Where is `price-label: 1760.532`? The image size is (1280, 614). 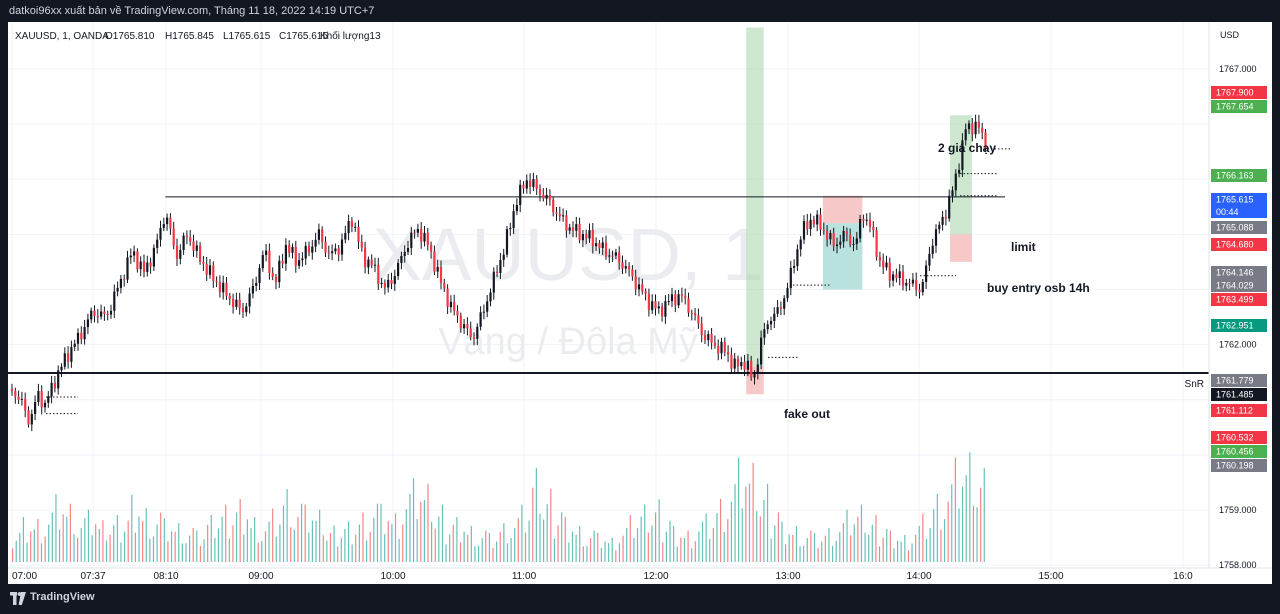
price-label: 1760.532 is located at coordinates (1235, 438).